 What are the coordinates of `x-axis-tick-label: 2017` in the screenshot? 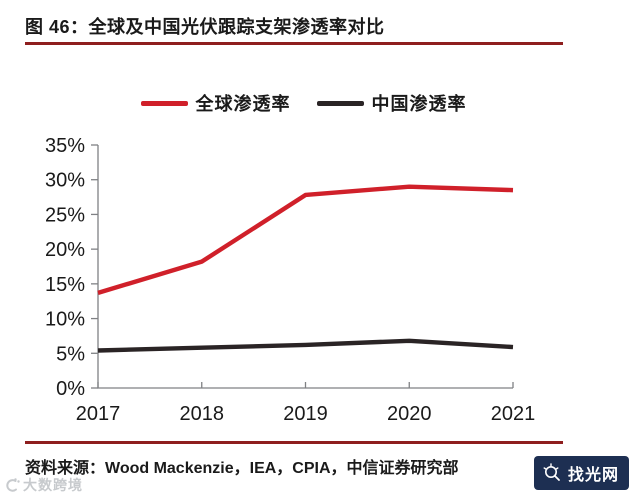 It's located at (98, 414).